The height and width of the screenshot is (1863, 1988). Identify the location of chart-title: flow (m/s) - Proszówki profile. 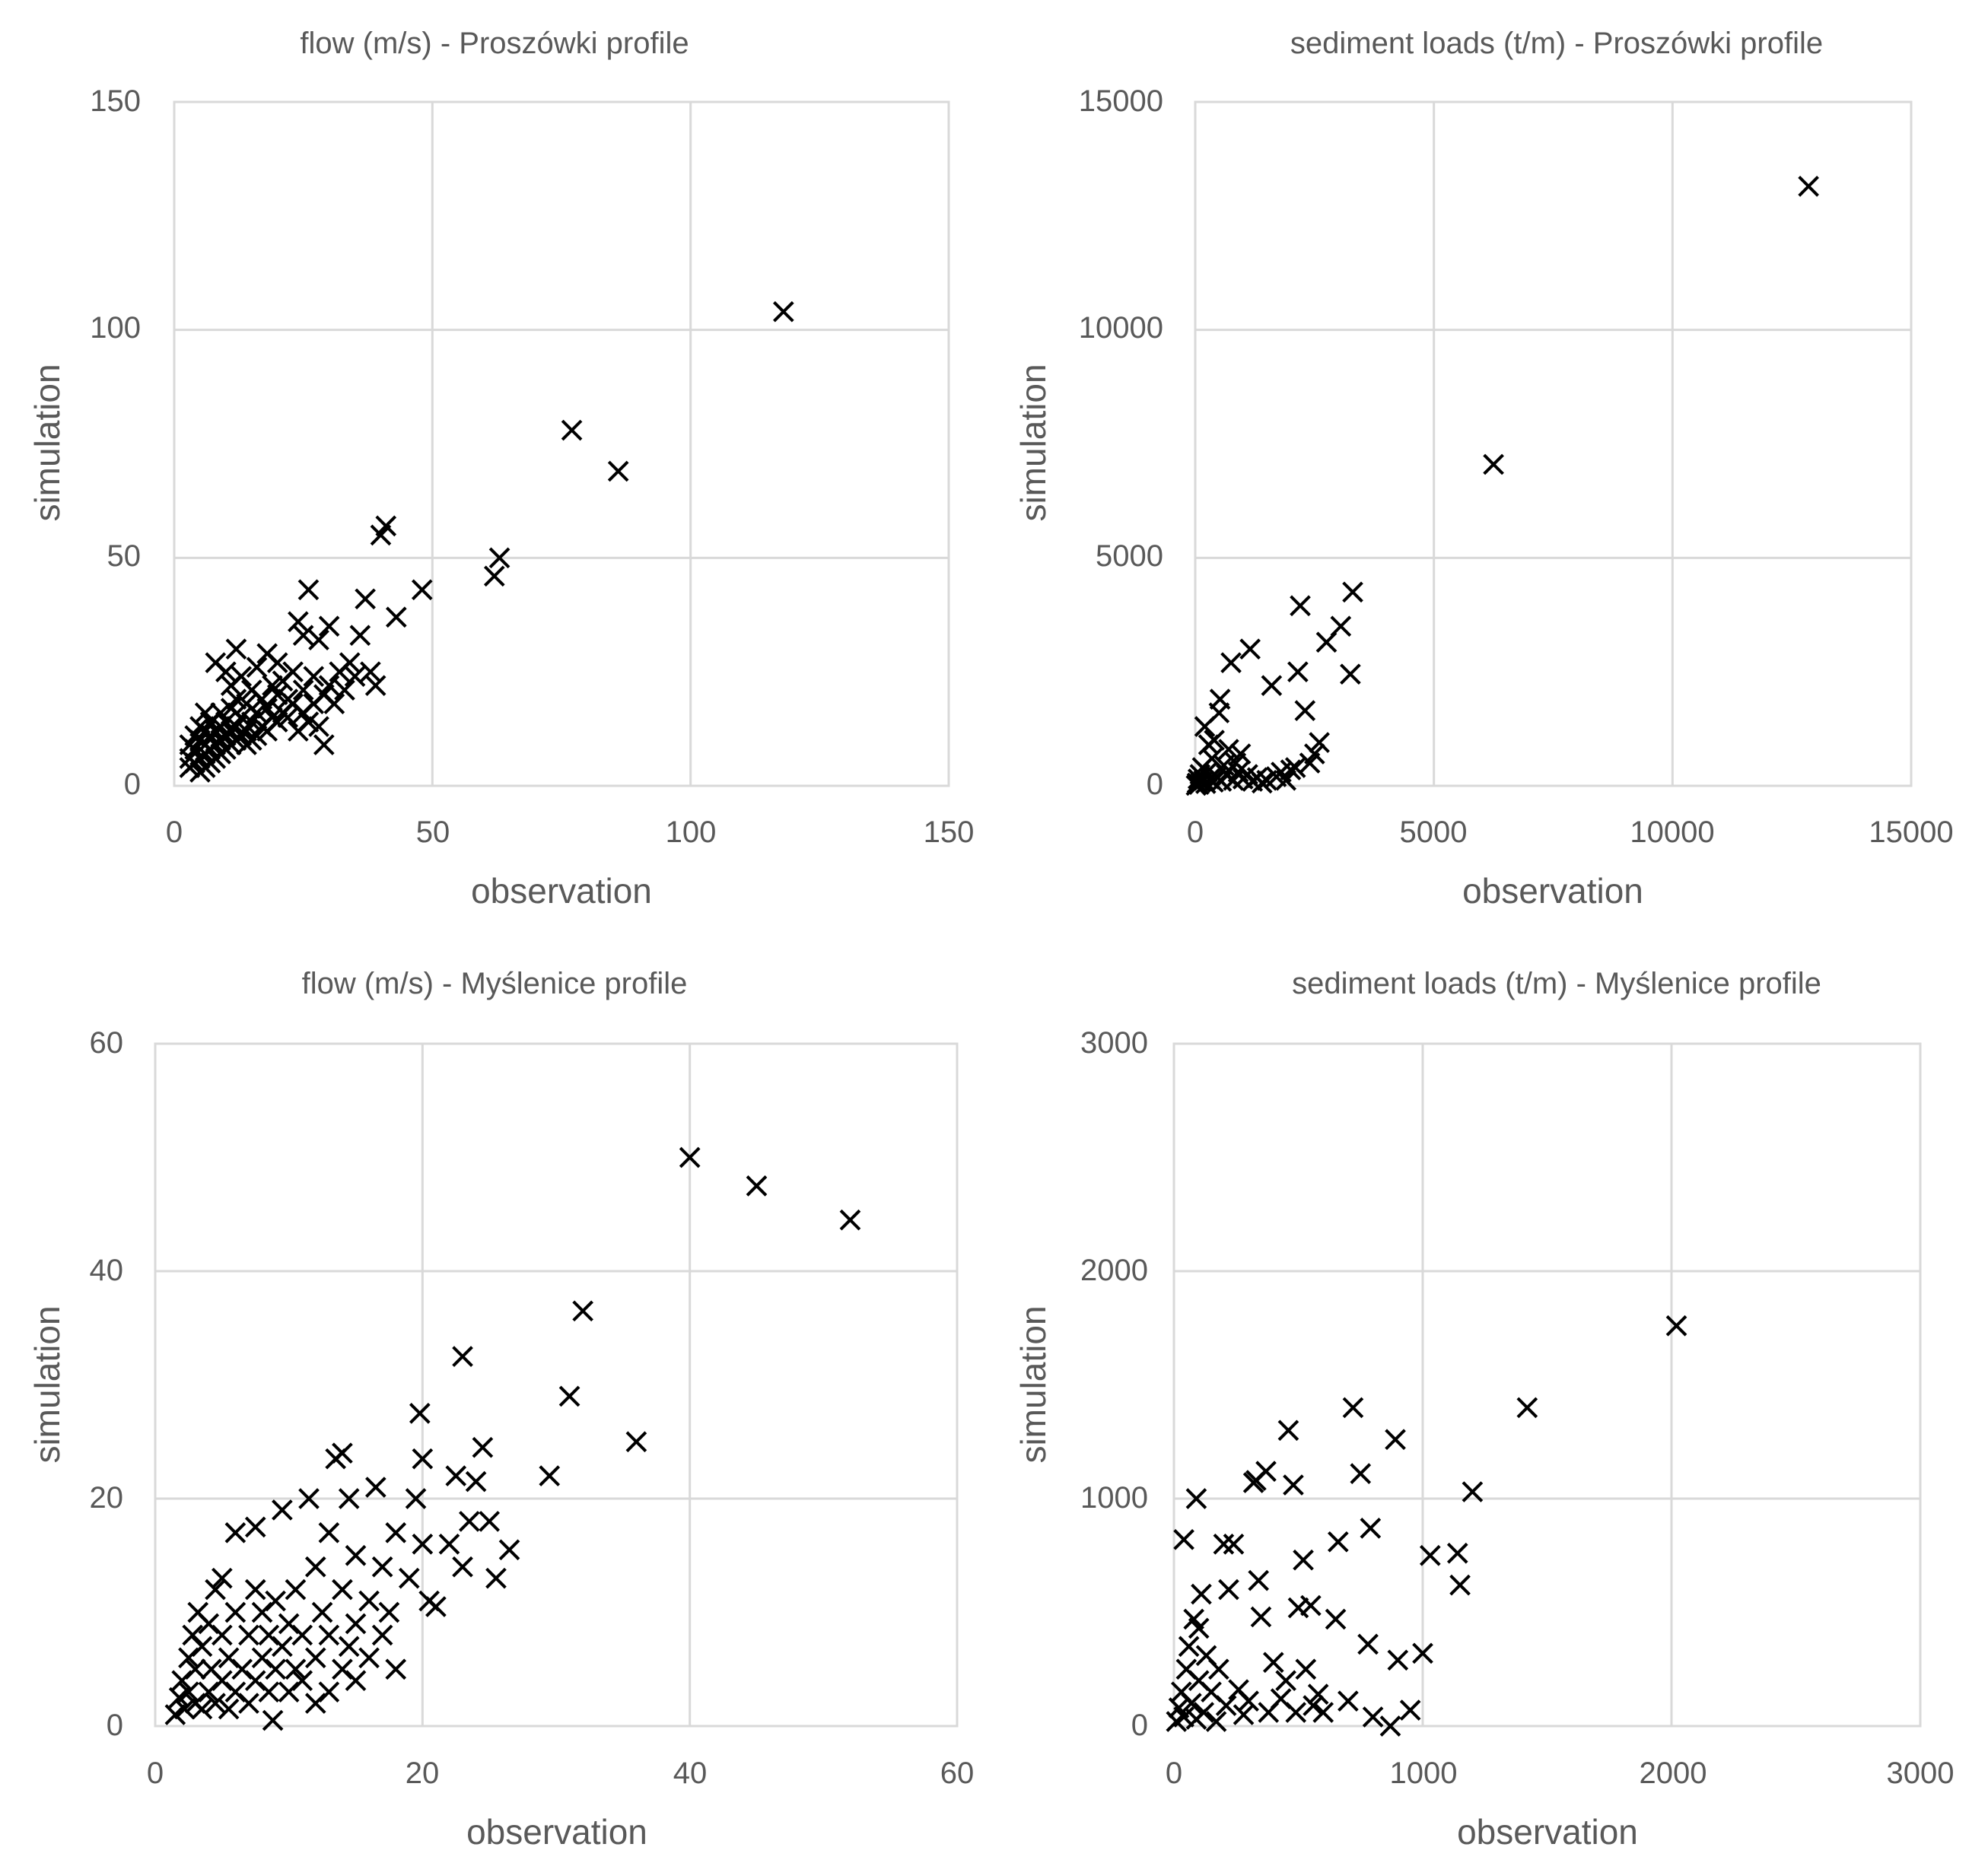
(495, 43).